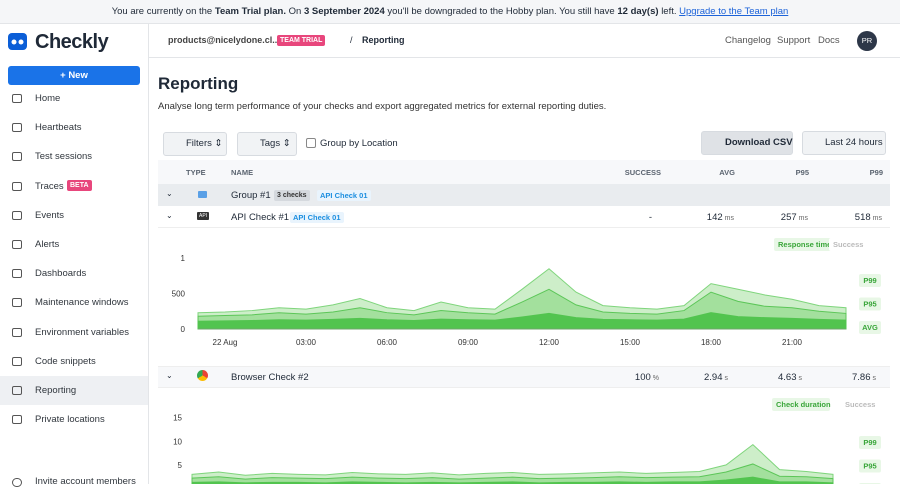 This screenshot has width=900, height=487. I want to click on nav-item: Environment variables, so click(74, 332).